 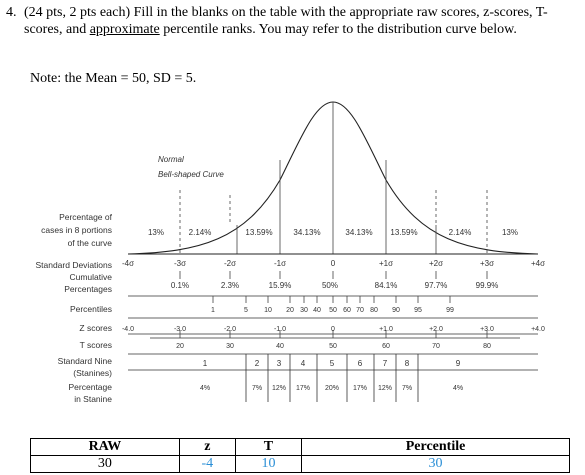 What do you see at coordinates (268, 310) in the screenshot?
I see `percentile-label: 10` at bounding box center [268, 310].